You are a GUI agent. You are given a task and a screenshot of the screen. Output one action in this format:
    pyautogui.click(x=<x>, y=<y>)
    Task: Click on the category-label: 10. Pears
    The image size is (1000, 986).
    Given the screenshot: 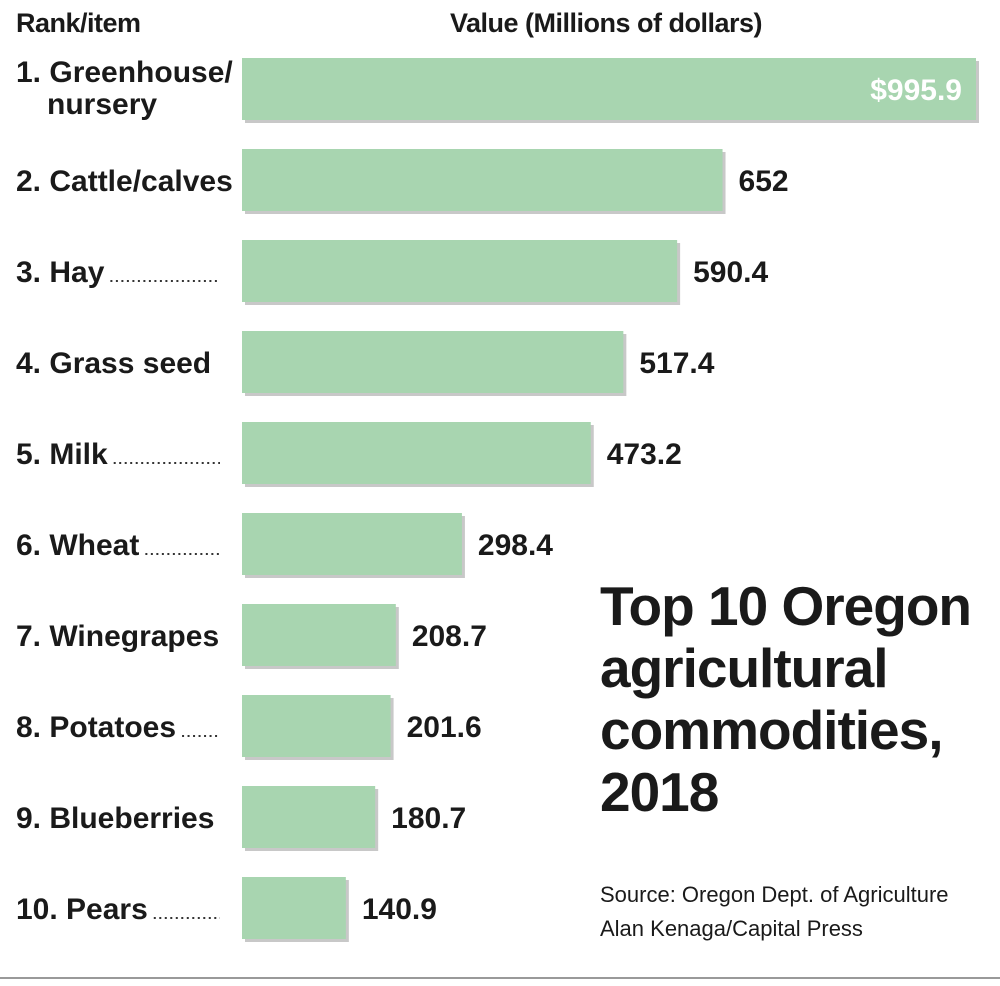 What is the action you would take?
    pyautogui.click(x=82, y=909)
    